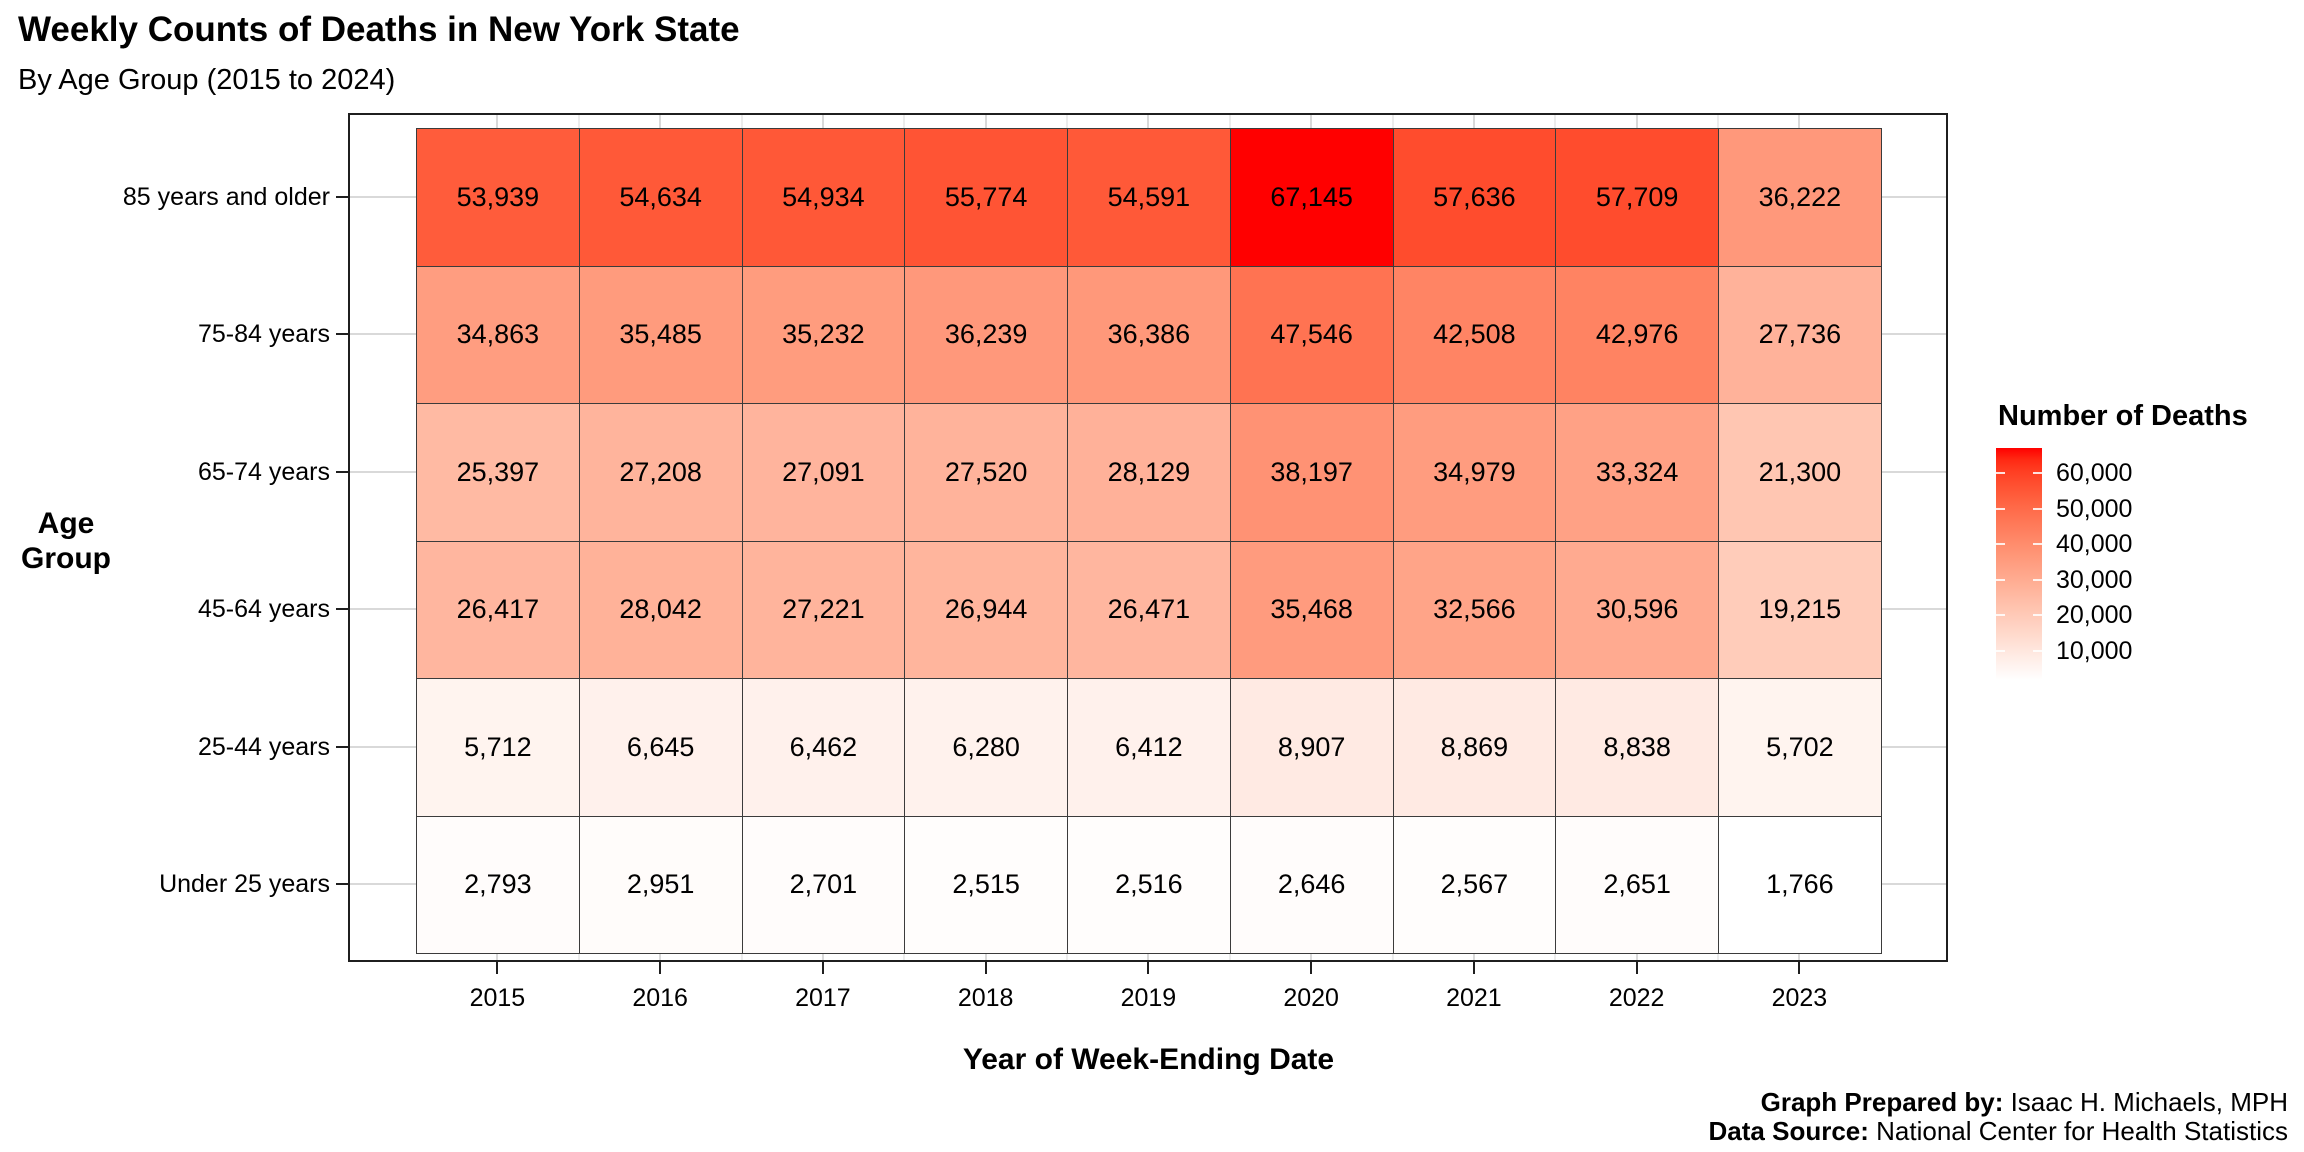  Describe the element at coordinates (497, 998) in the screenshot. I see `x-axis-tick-label: 2015` at that location.